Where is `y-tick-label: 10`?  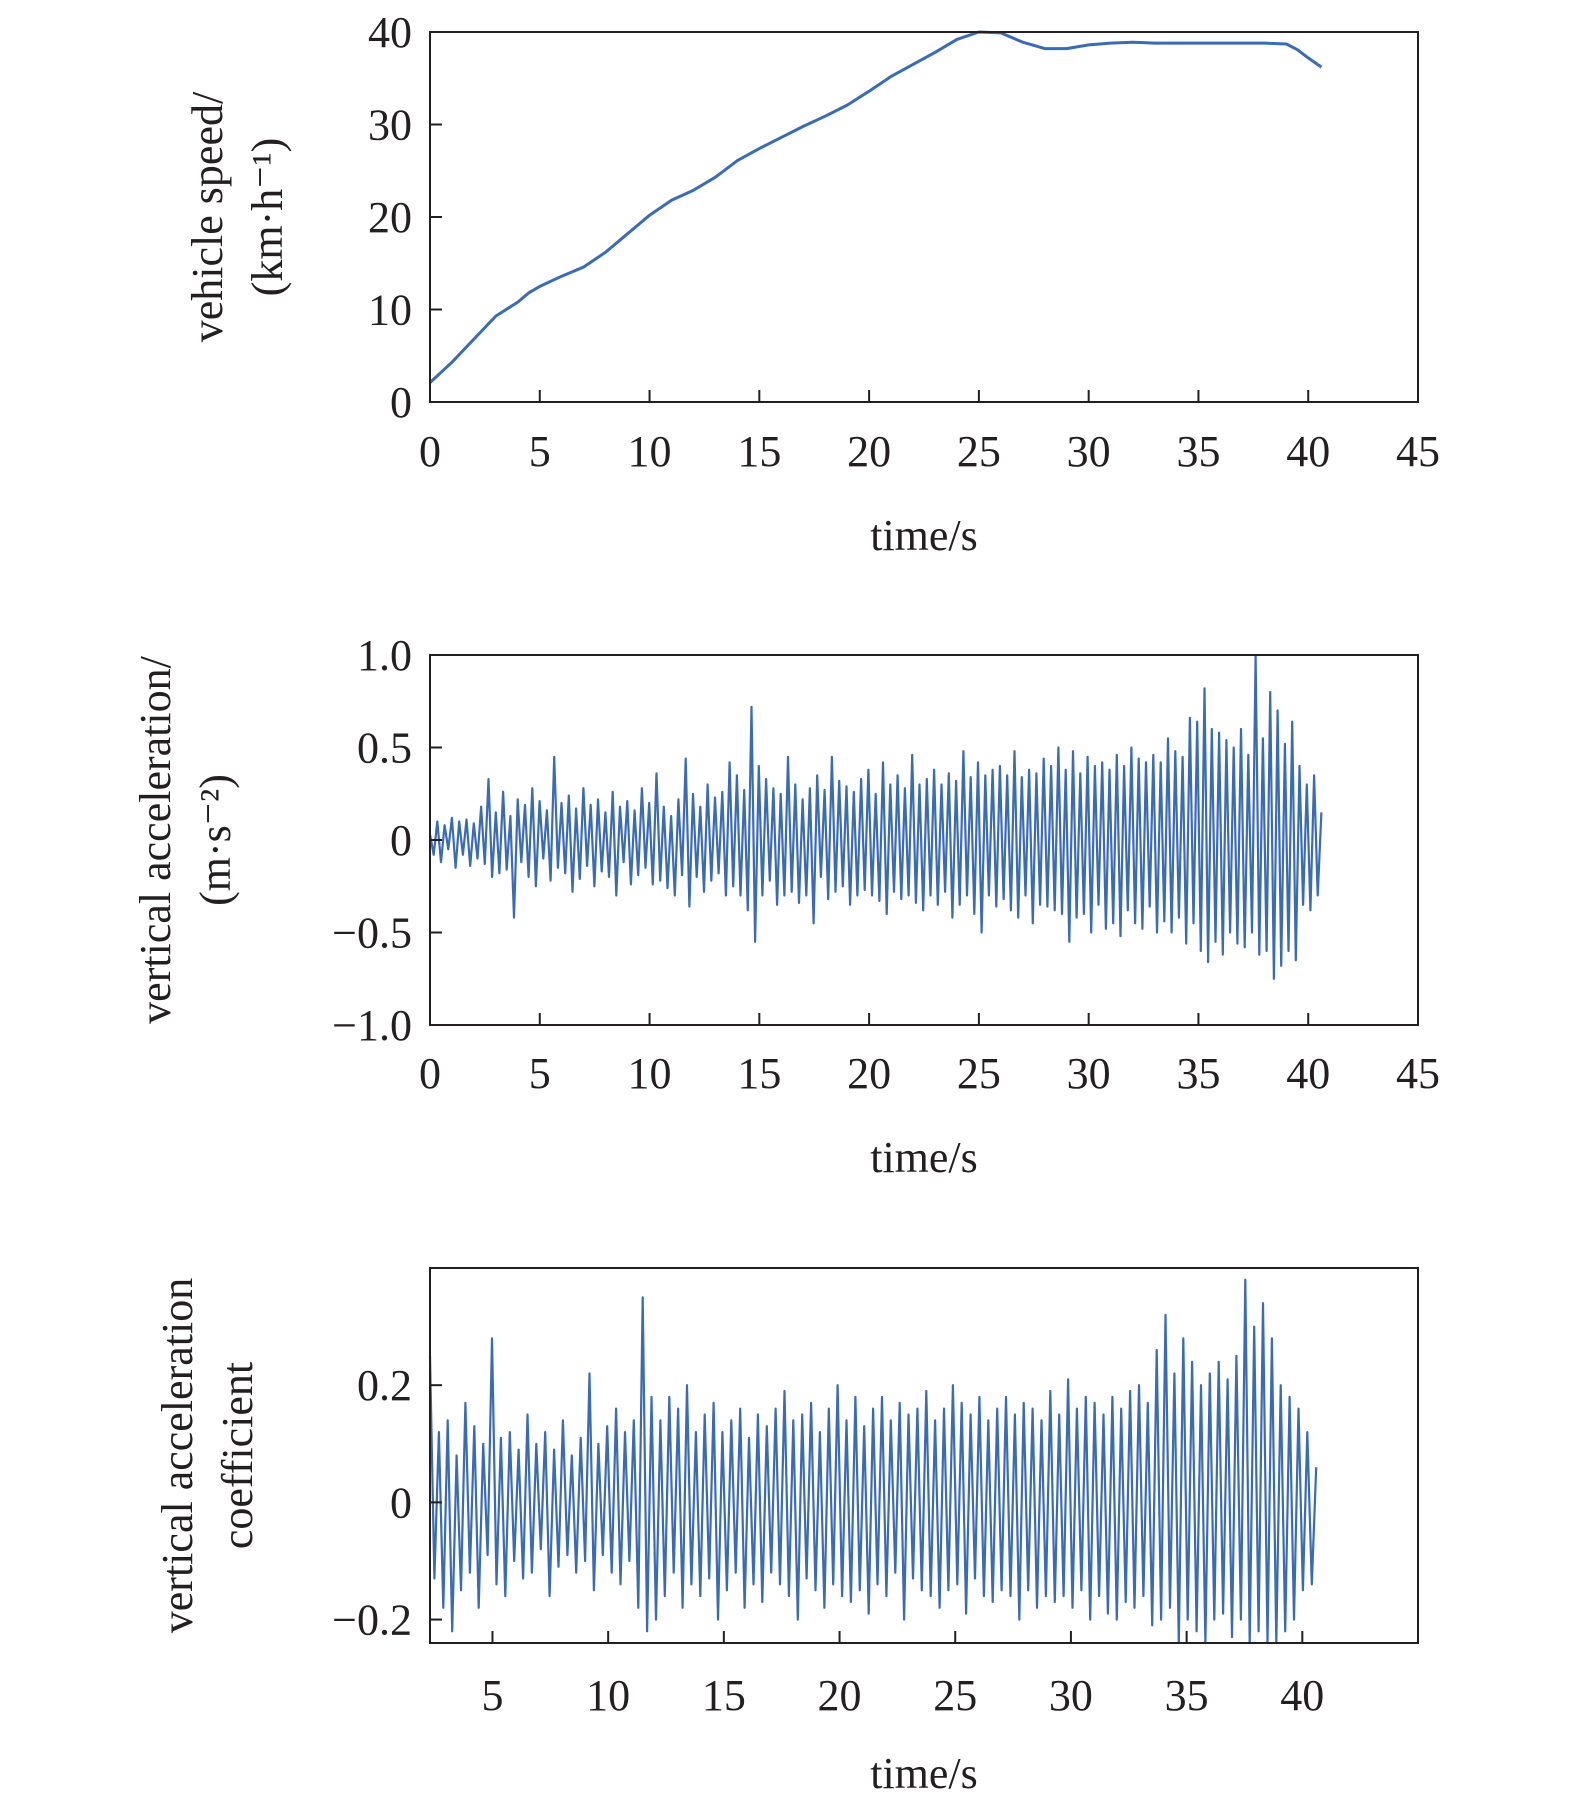 y-tick-label: 10 is located at coordinates (390, 310).